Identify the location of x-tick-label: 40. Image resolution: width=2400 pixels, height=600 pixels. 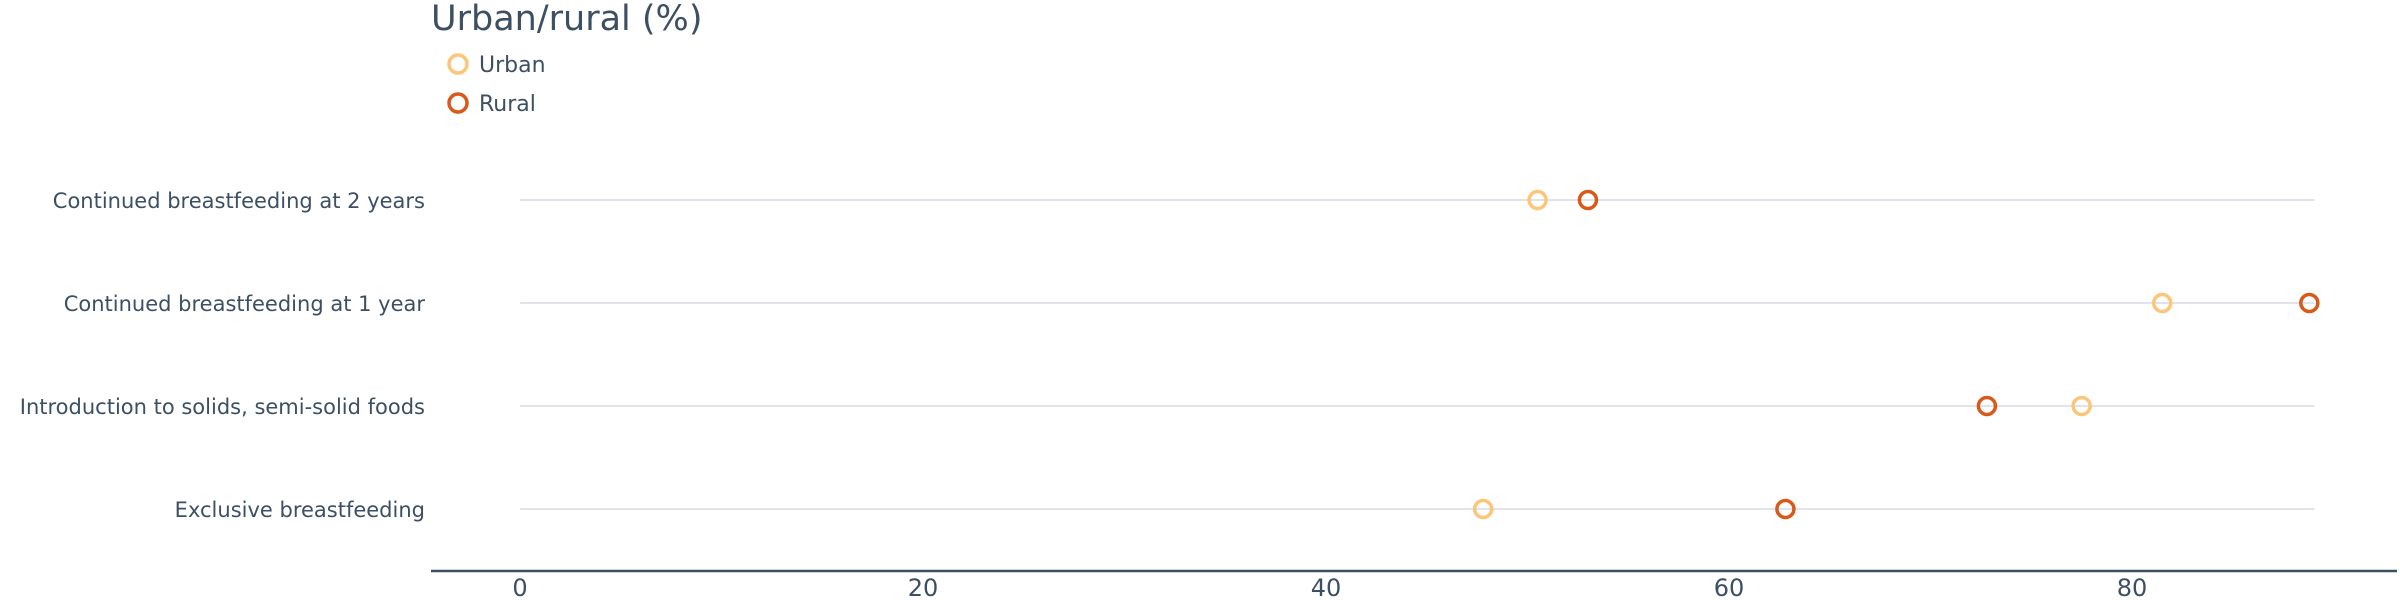
(1326, 587).